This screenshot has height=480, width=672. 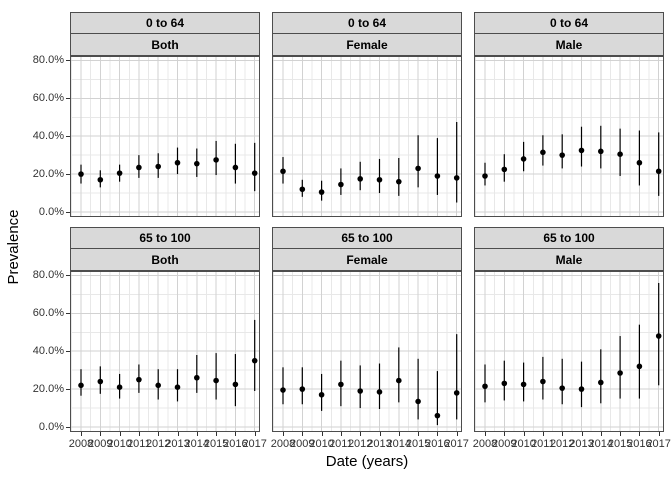 What do you see at coordinates (367, 260) in the screenshot?
I see `facet-strip-sex: Female` at bounding box center [367, 260].